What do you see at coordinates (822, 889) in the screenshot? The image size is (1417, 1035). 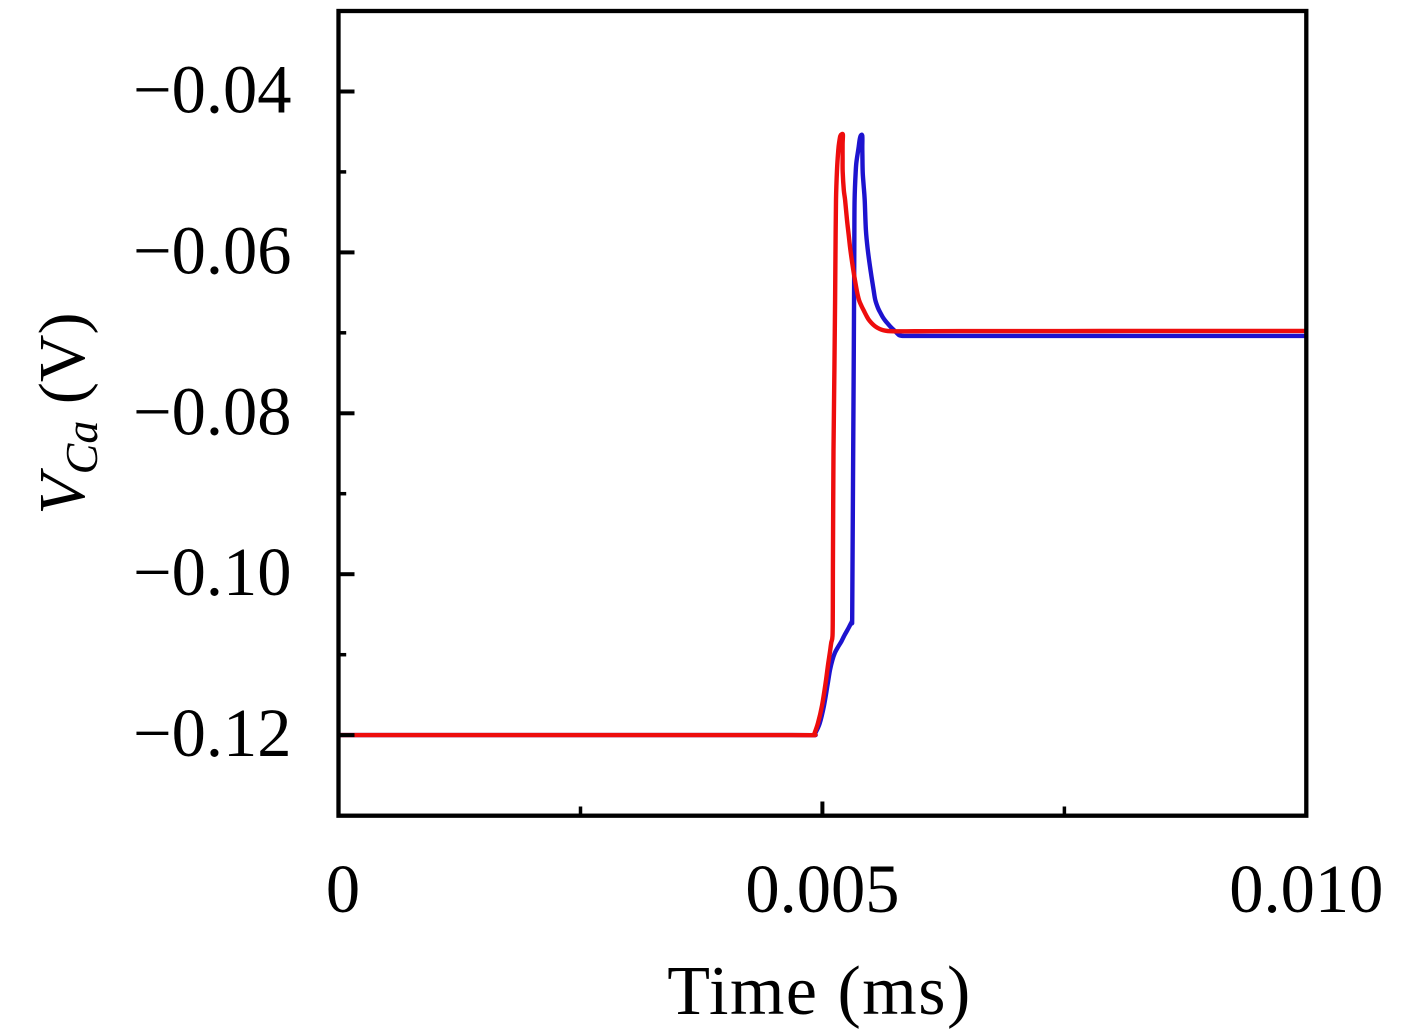 I see `svg-text: 0.005` at bounding box center [822, 889].